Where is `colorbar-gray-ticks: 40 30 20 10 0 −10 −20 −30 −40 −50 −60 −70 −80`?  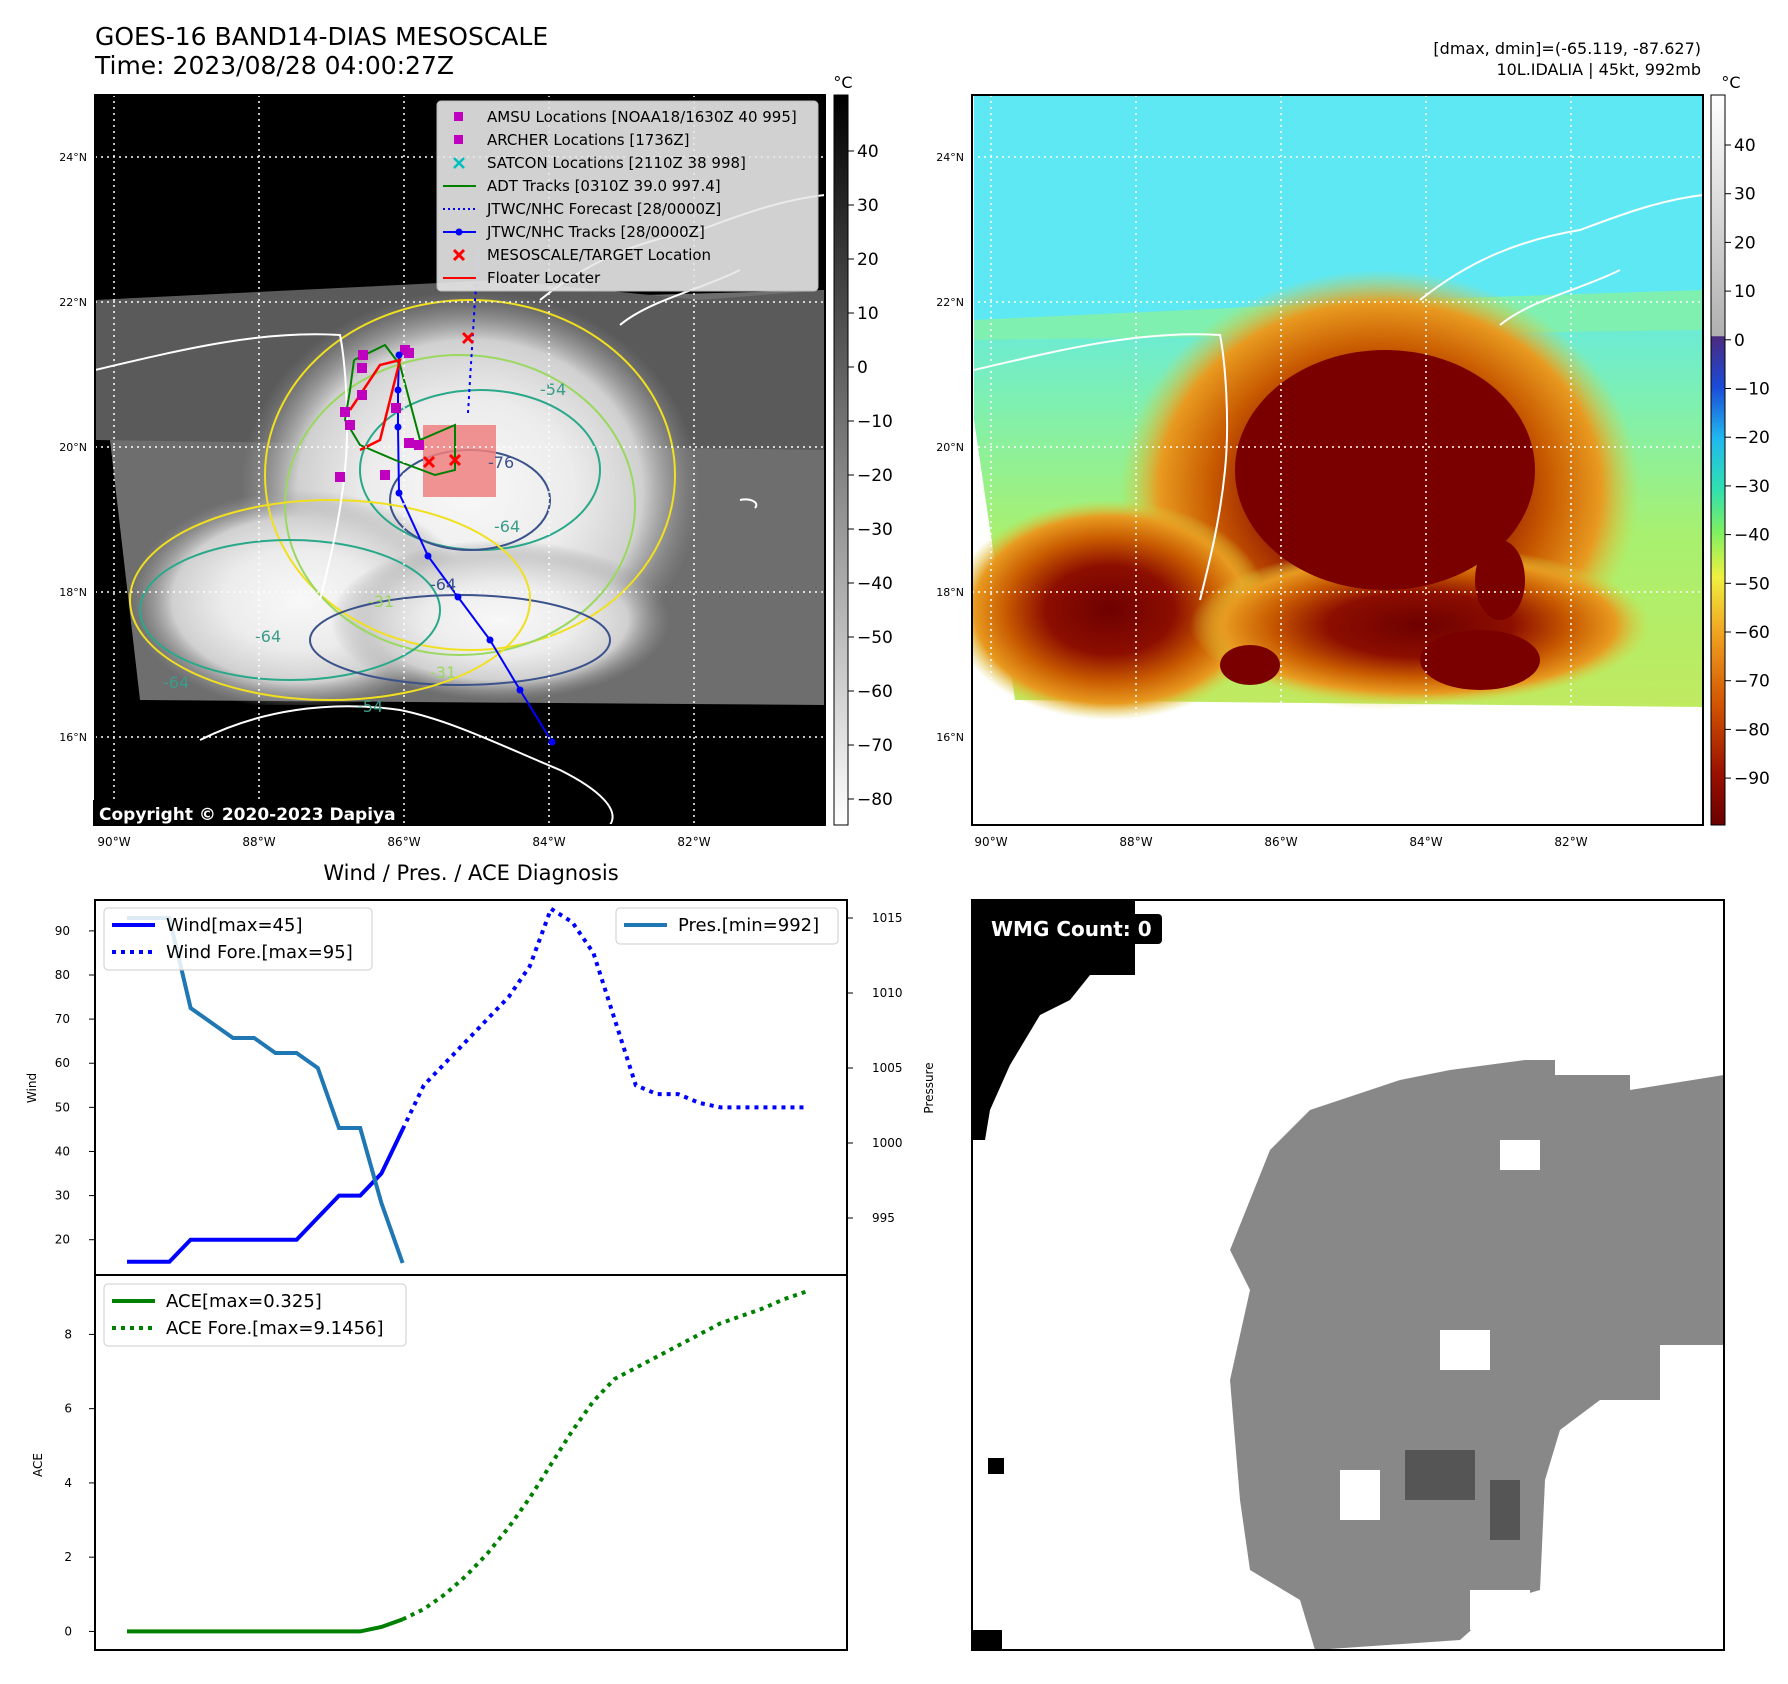
colorbar-gray-ticks: 40 30 20 10 0 −10 −20 −30 −40 −50 −60 −70 −80 is located at coordinates (870, 476).